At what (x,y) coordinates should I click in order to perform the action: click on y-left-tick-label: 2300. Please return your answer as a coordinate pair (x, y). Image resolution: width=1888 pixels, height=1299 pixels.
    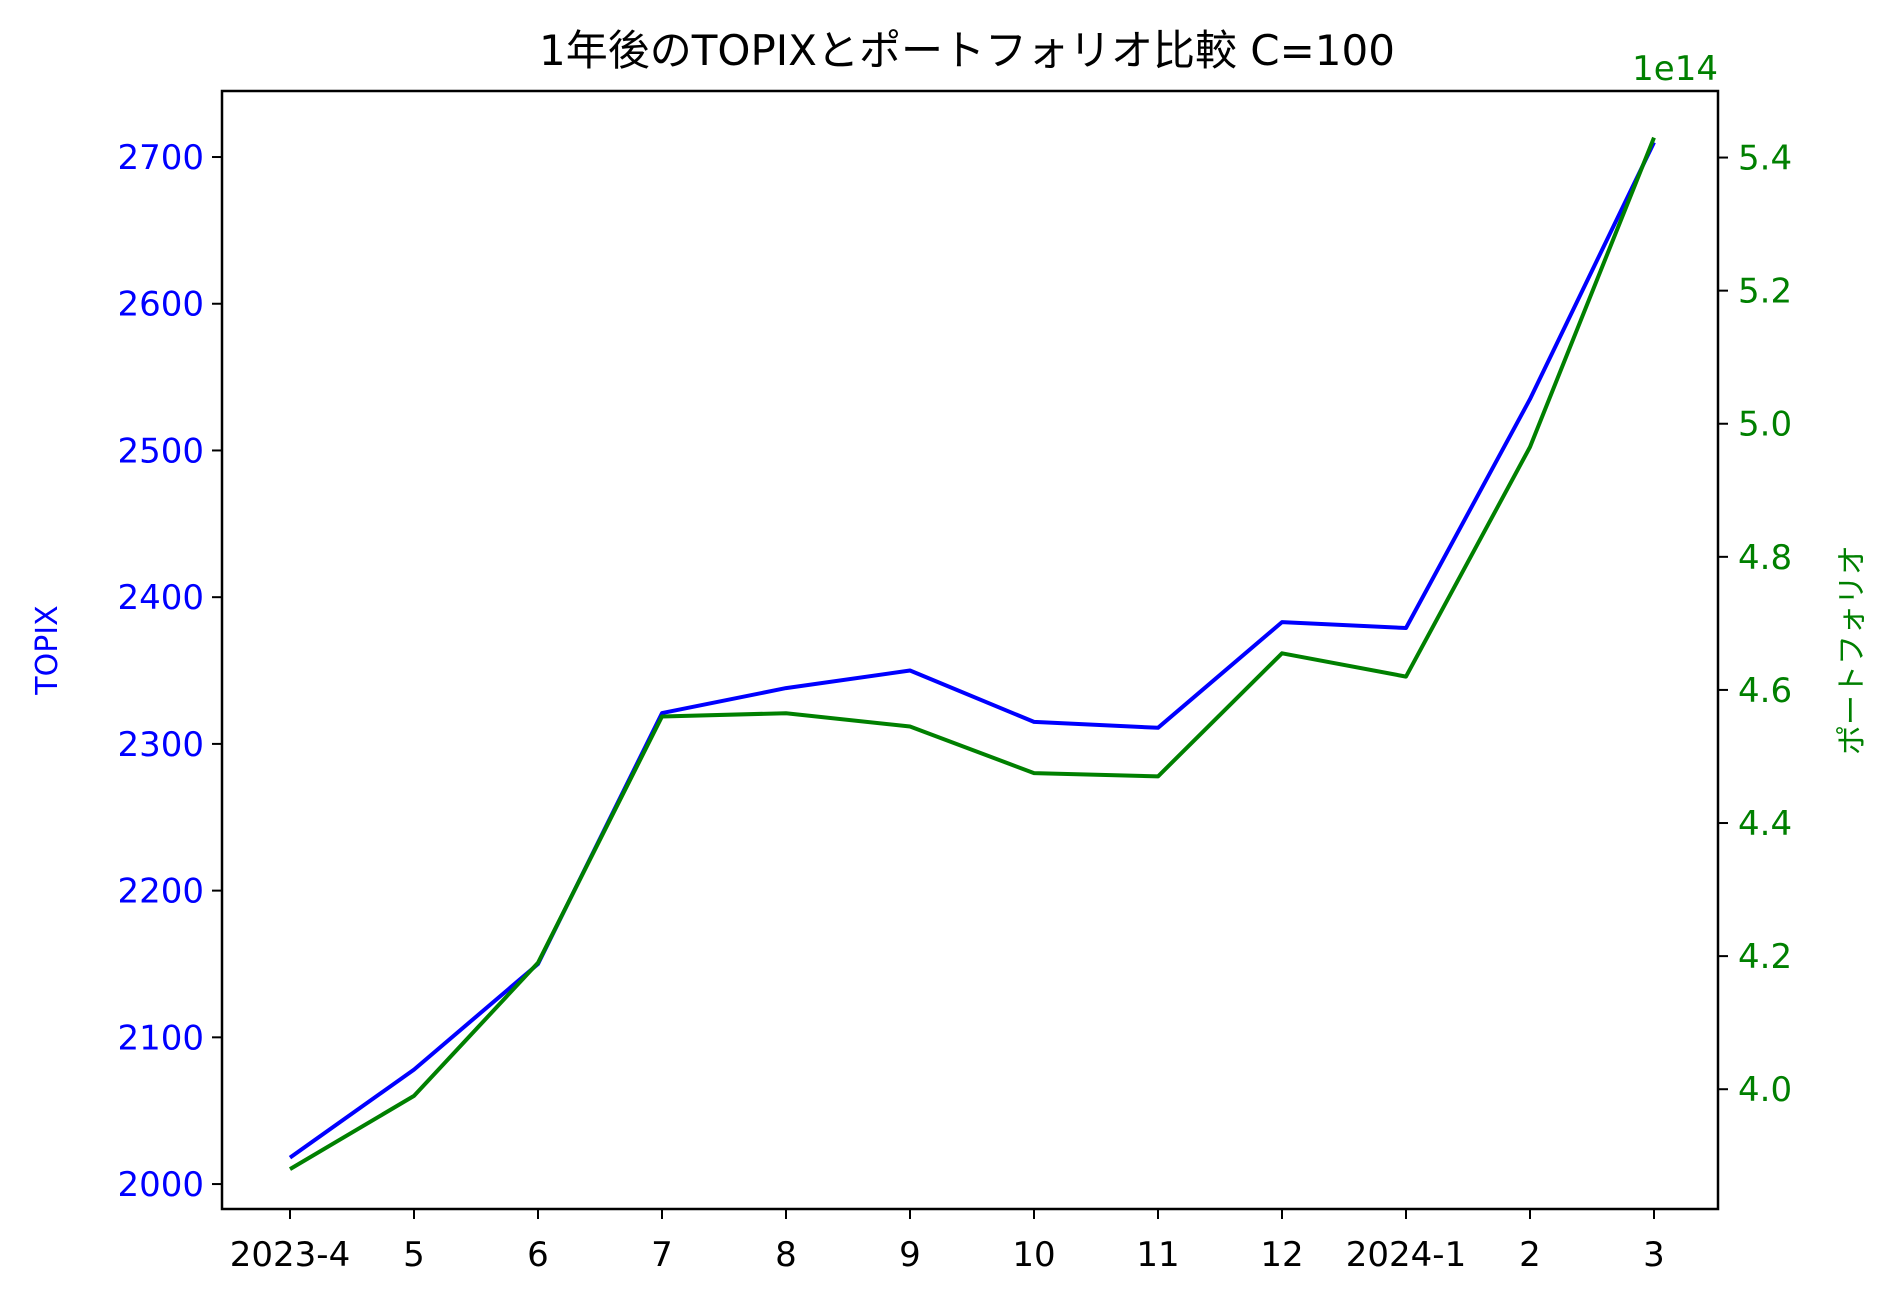
    Looking at the image, I should click on (160, 745).